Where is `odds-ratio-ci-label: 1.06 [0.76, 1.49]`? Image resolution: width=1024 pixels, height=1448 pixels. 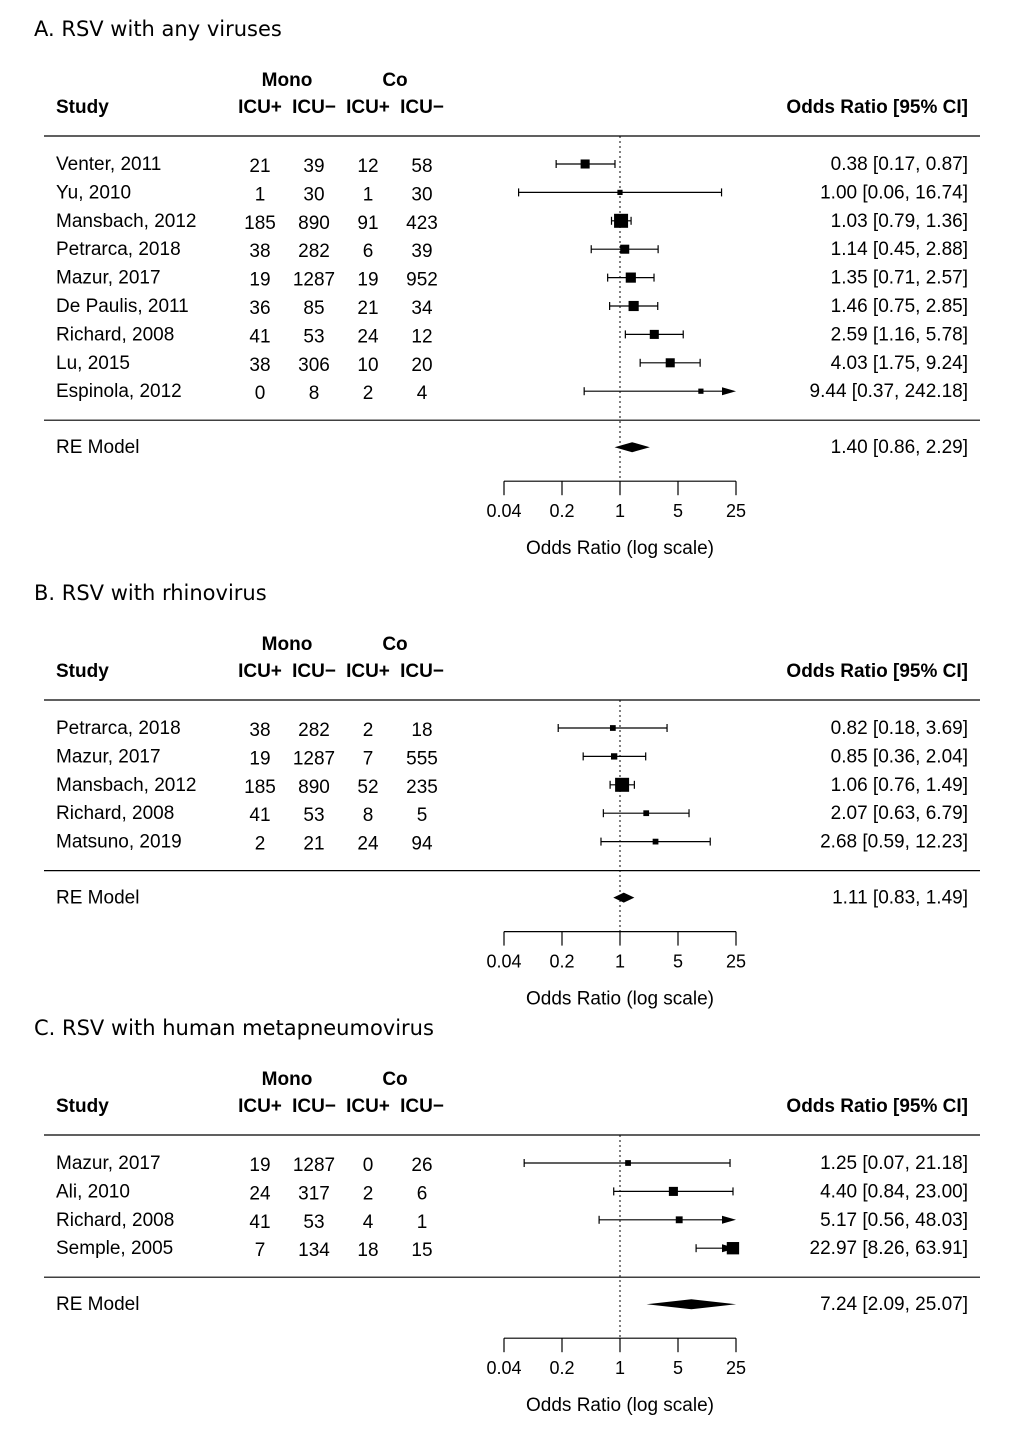 odds-ratio-ci-label: 1.06 [0.76, 1.49] is located at coordinates (899, 785).